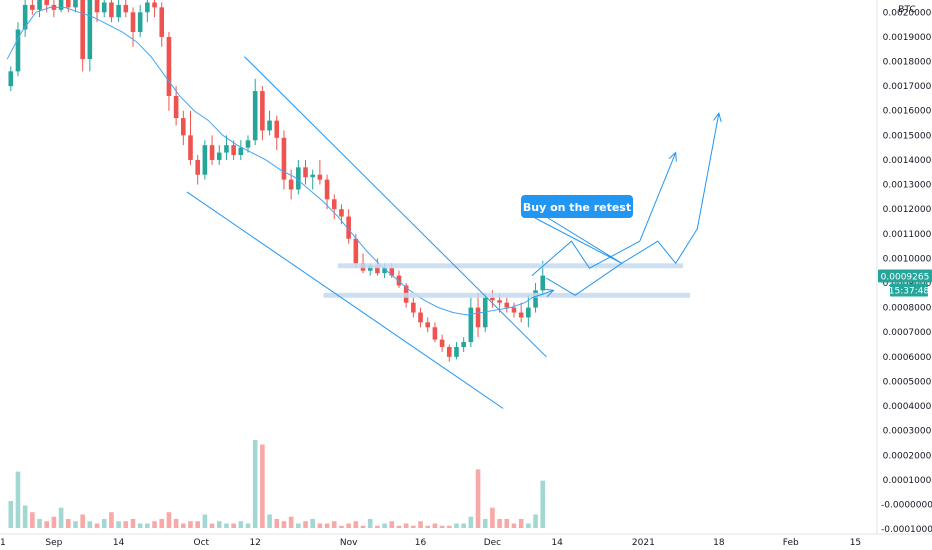 The height and width of the screenshot is (550, 932). I want to click on projection-path-a, so click(604, 214).